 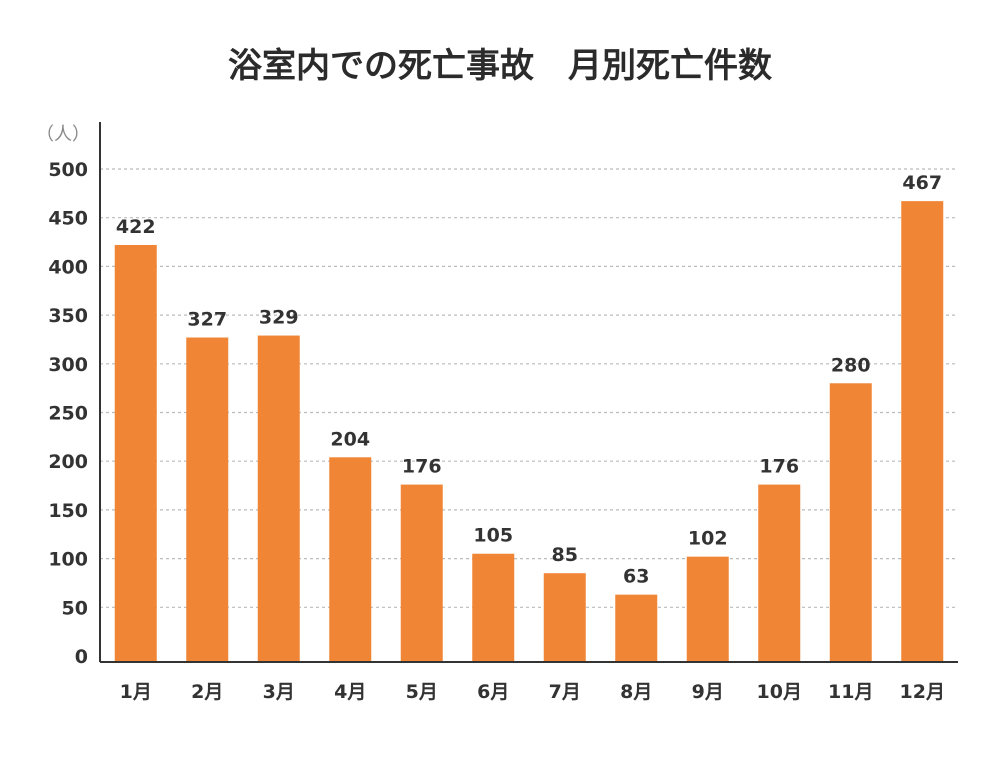 I want to click on y-tick-label: 450, so click(x=68, y=219).